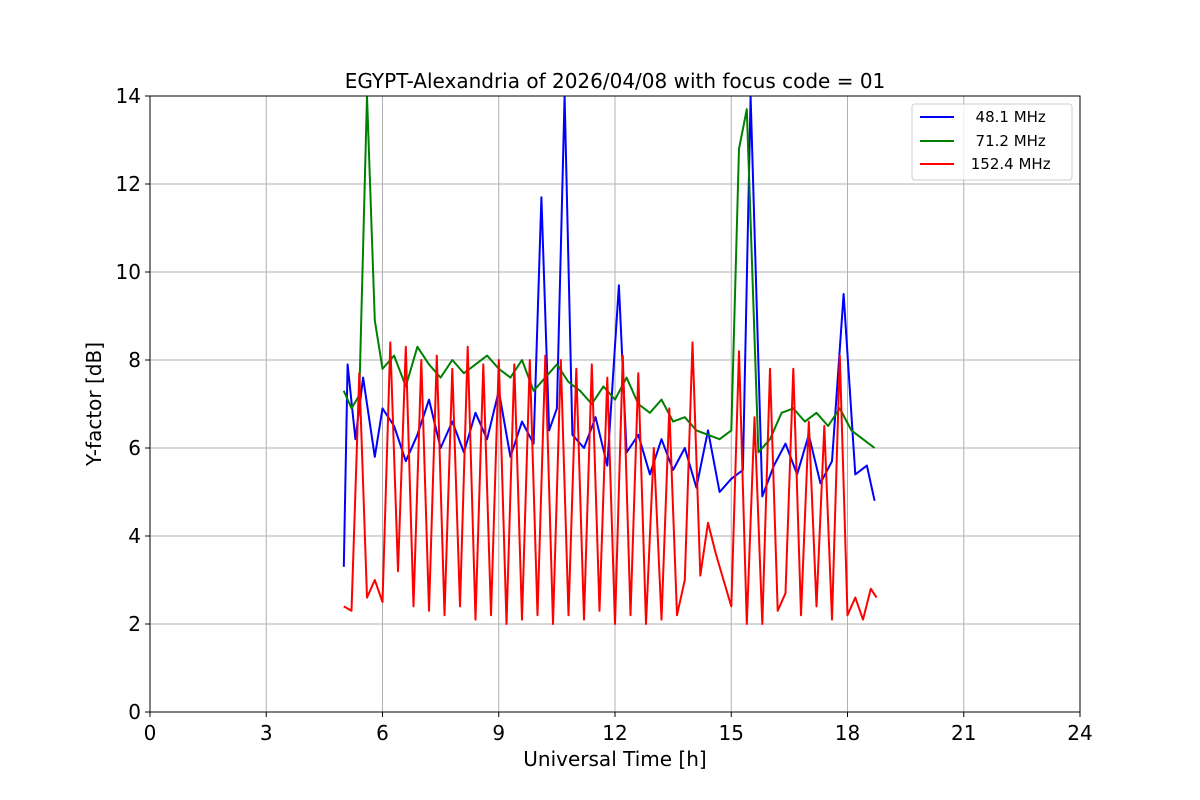 The image size is (1200, 800). What do you see at coordinates (1006, 117) in the screenshot?
I see `legend-label-48mhz: 48.1 MHz` at bounding box center [1006, 117].